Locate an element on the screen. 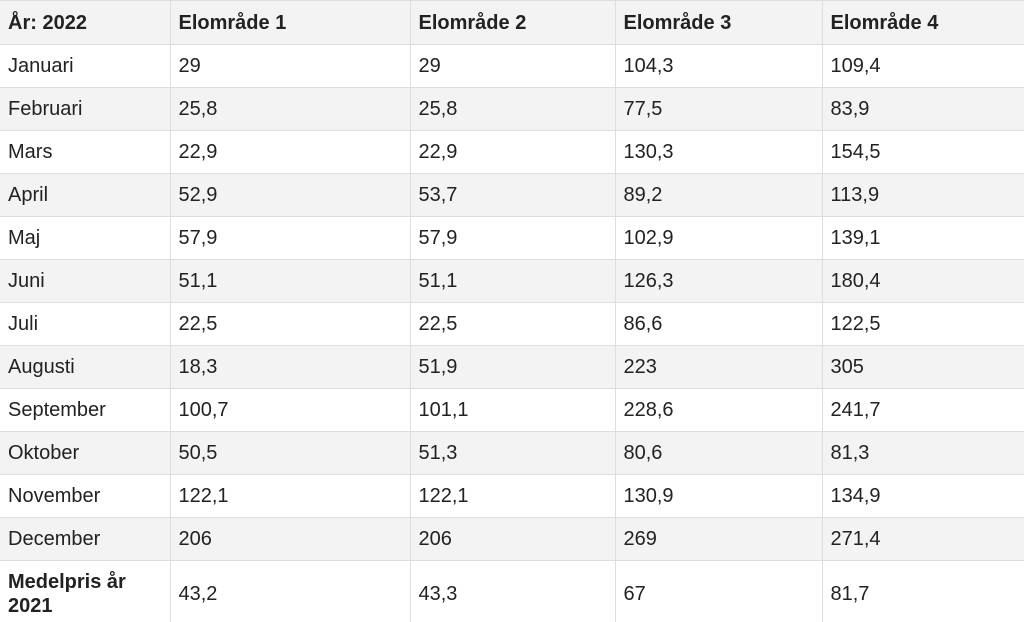 This screenshot has height=622, width=1024. cell: 18,3 is located at coordinates (290, 367).